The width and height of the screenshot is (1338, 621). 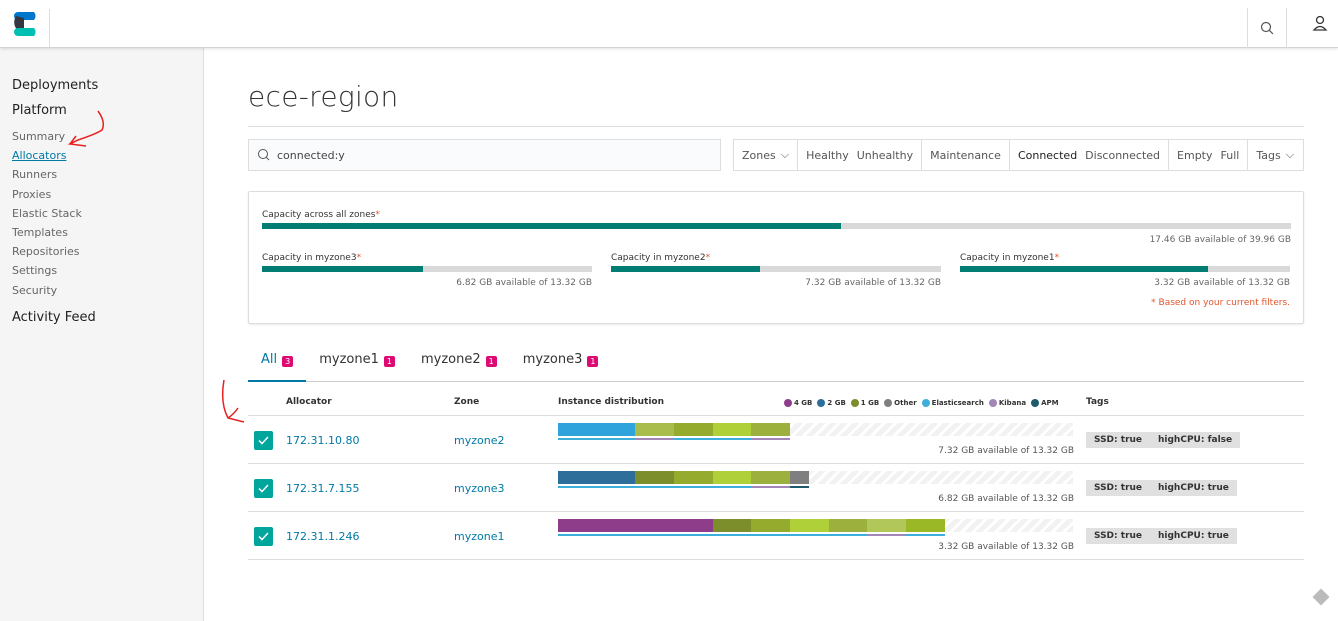 What do you see at coordinates (1006, 451) in the screenshot?
I see `allocator-available: 7.32 GB available of 13.32 GB` at bounding box center [1006, 451].